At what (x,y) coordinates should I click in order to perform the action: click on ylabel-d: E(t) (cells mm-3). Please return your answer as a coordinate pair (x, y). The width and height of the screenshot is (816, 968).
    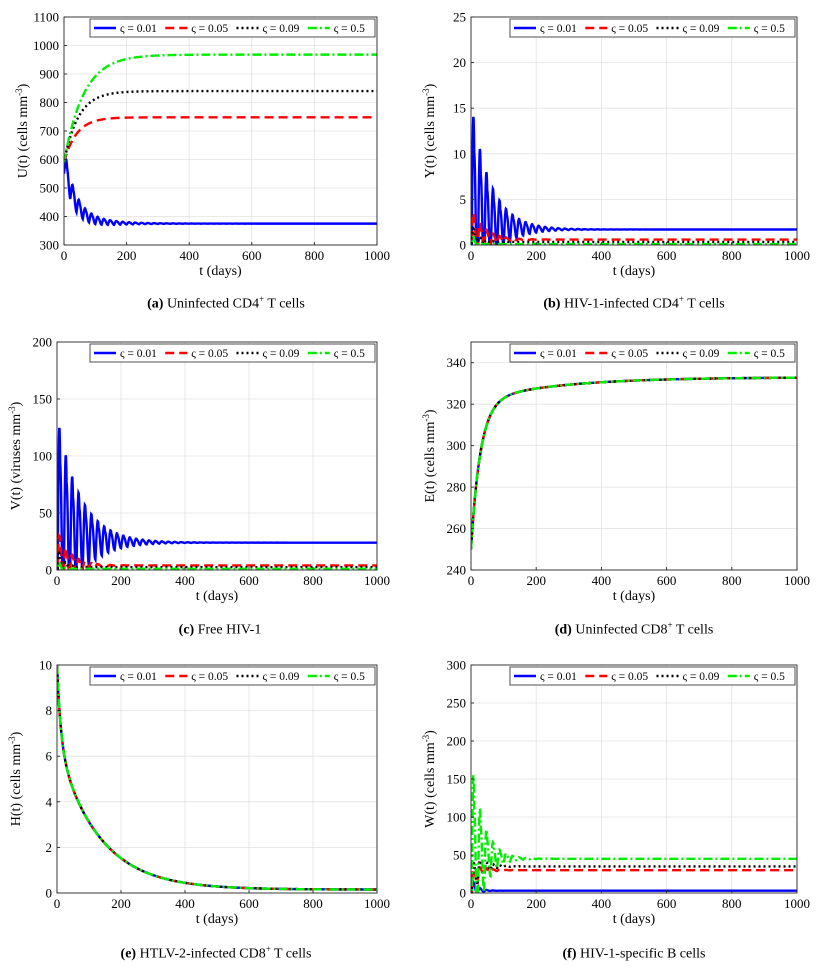
    Looking at the image, I should click on (429, 455).